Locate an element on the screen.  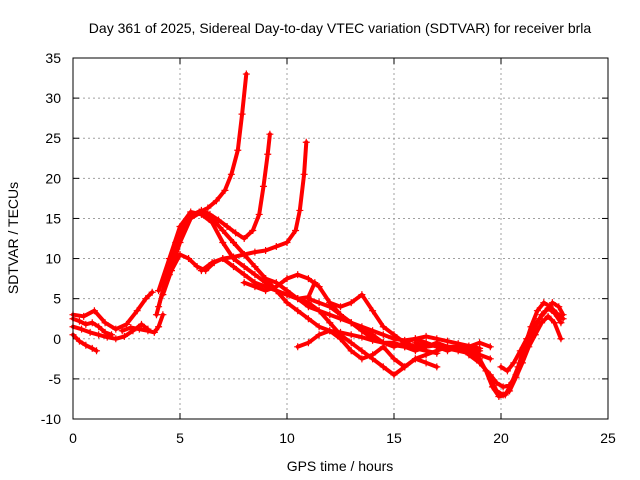
y-axis-label: SDTVAR / TECUs is located at coordinates (13, 238).